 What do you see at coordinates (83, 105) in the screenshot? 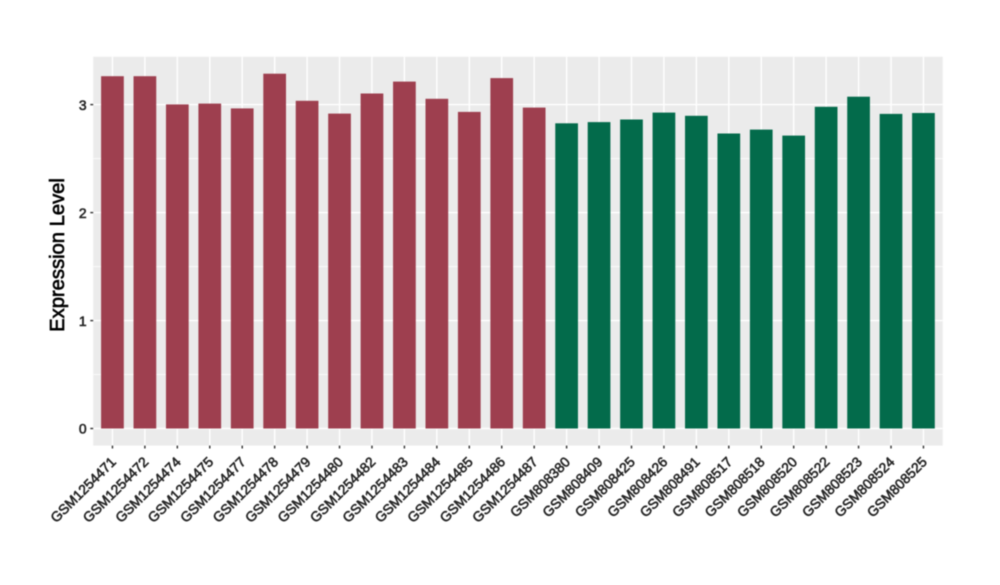
I see `svg-text: 3` at bounding box center [83, 105].